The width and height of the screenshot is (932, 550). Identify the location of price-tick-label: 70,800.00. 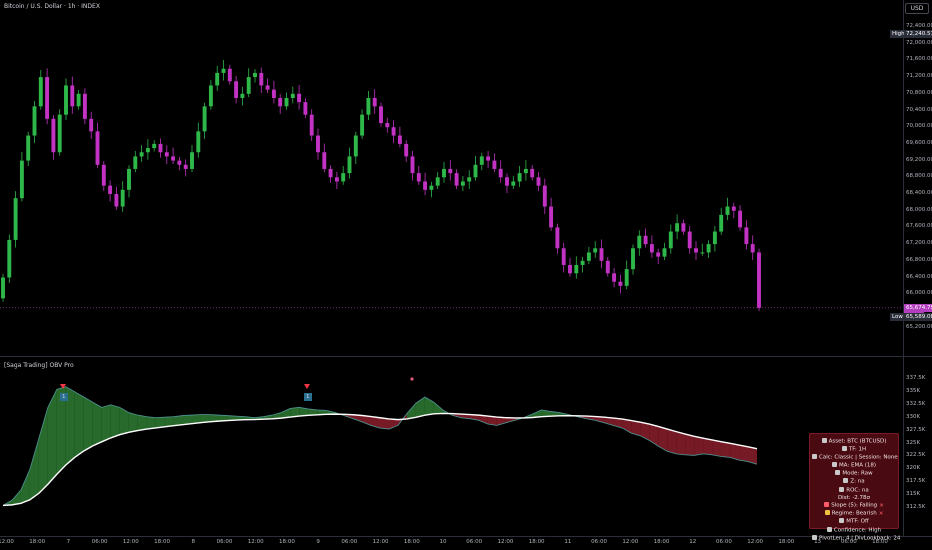
(919, 92).